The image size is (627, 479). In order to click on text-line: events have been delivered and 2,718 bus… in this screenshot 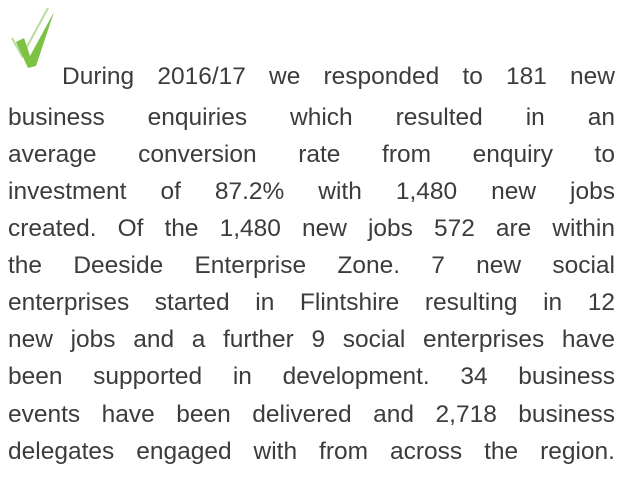, I will do `click(311, 414)`.